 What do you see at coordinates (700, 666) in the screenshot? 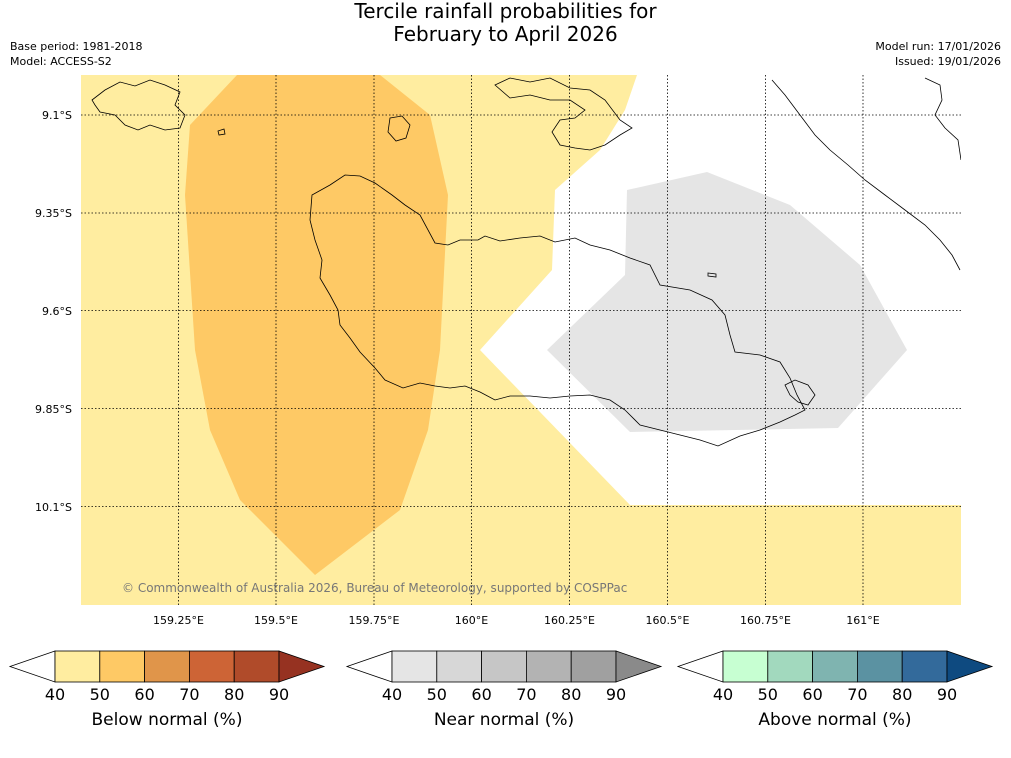
I see `colorbar-above-extend-low` at bounding box center [700, 666].